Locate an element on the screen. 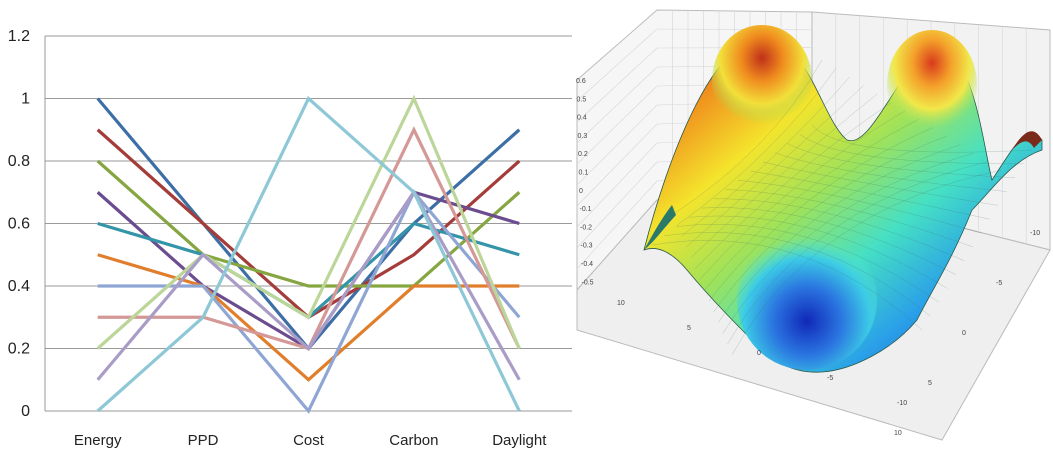  y-tick-label: 0.8 is located at coordinates (19, 161).